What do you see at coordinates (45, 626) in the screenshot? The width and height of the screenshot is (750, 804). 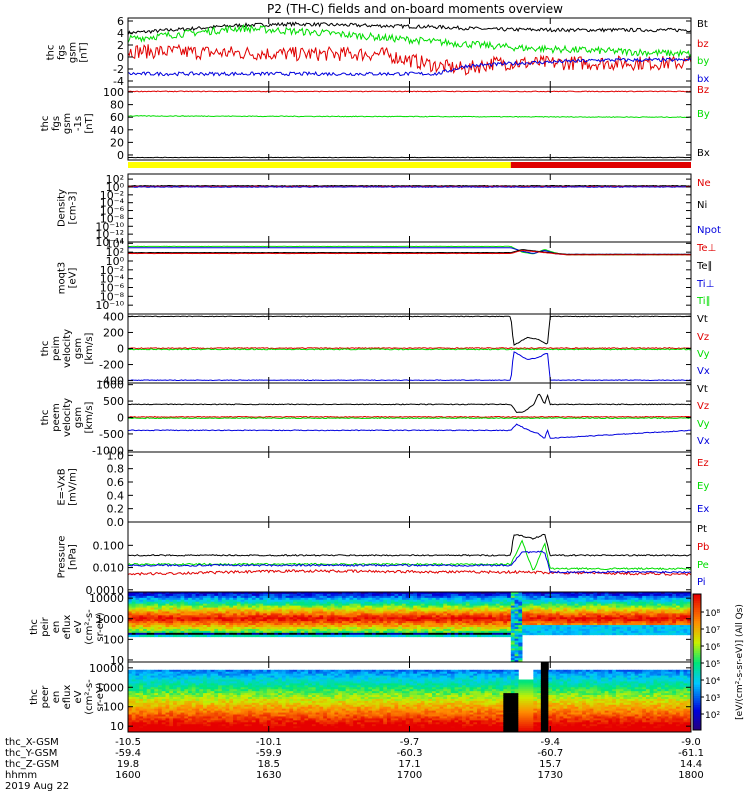 I see `ylabel-line: peir` at bounding box center [45, 626].